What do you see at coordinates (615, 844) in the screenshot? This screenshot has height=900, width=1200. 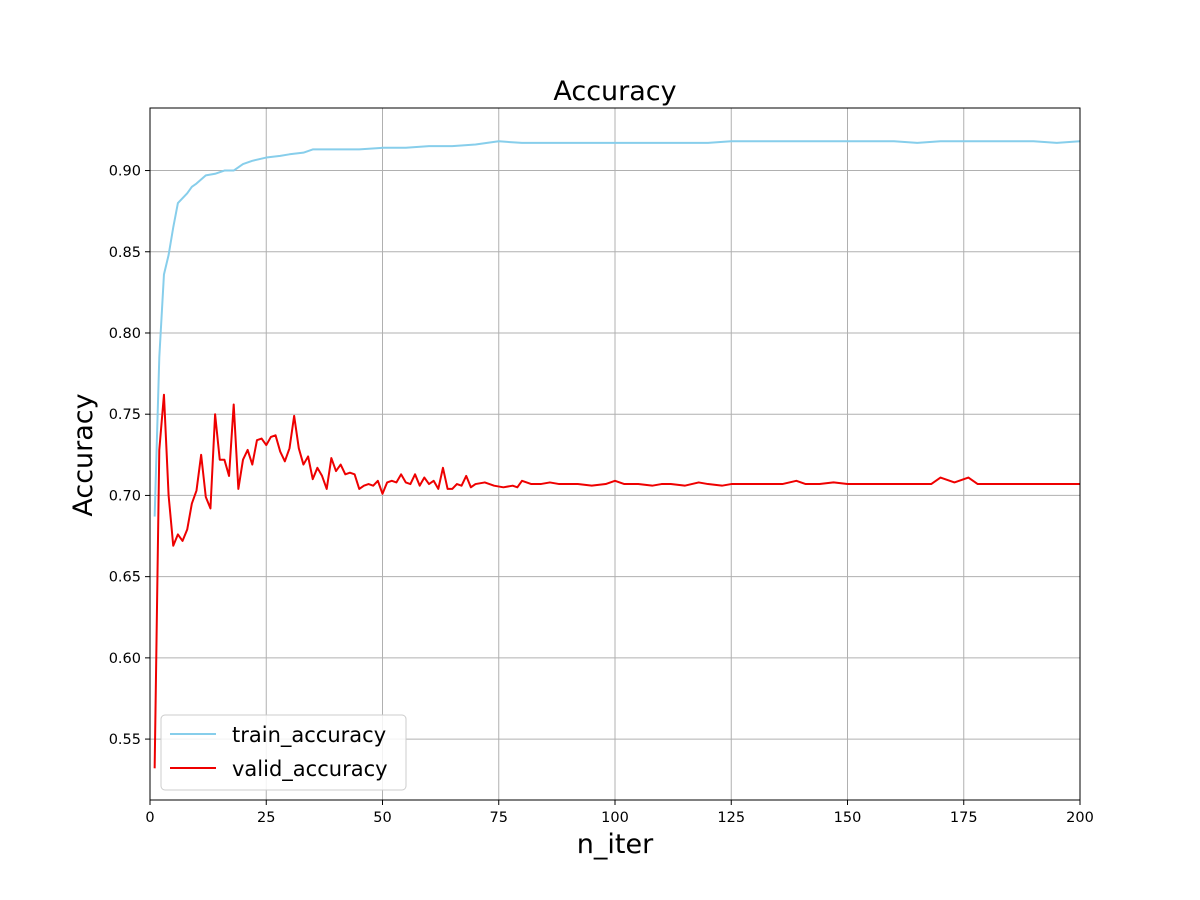 I see `x-axis-label: n_iter` at bounding box center [615, 844].